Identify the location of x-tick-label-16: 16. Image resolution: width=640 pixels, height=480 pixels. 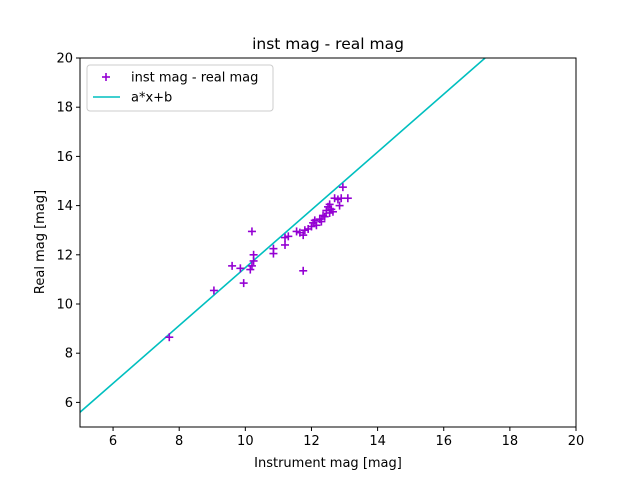
(443, 441).